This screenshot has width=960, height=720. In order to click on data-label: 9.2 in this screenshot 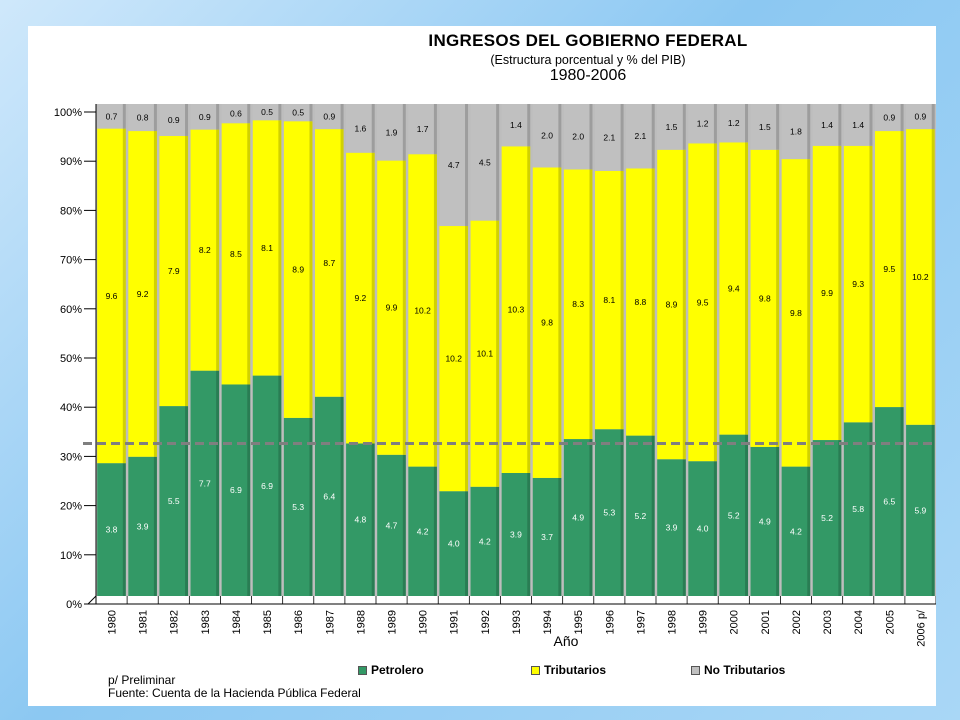, I will do `click(143, 294)`.